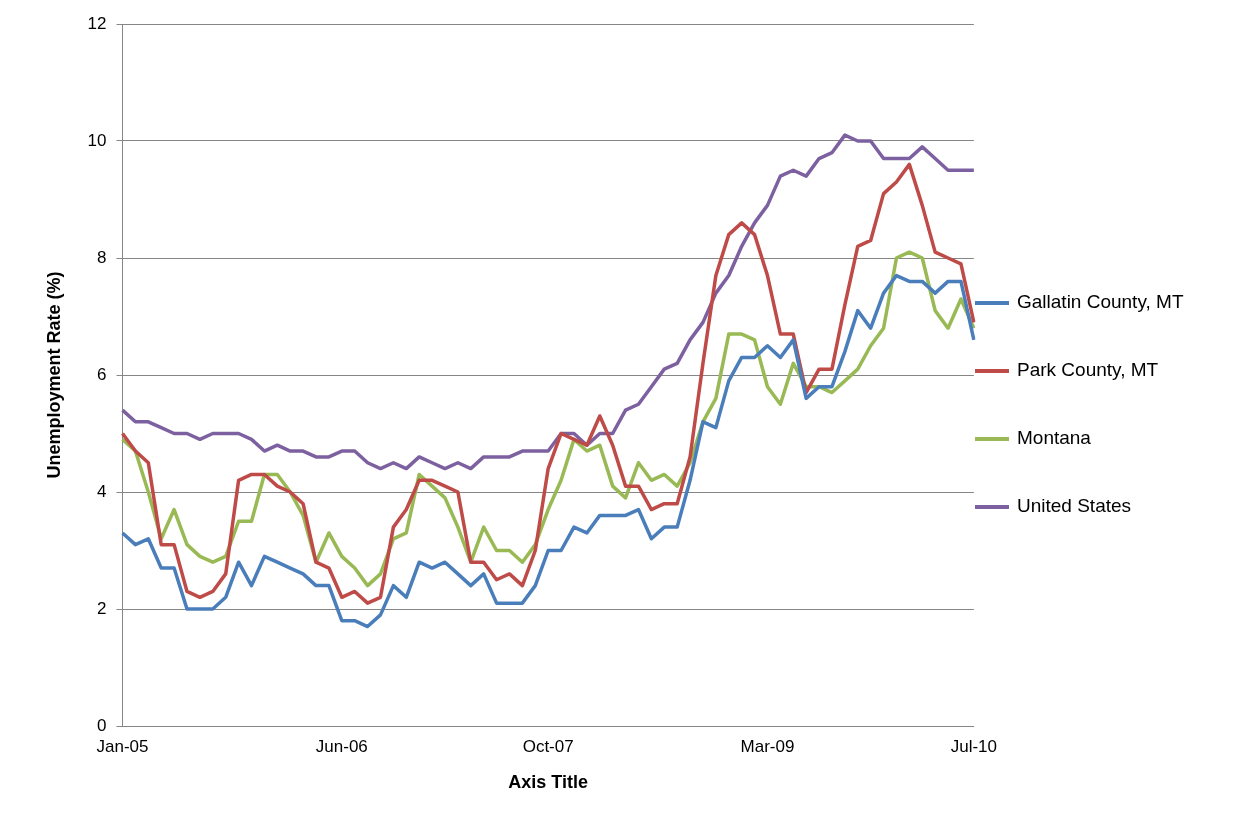  What do you see at coordinates (1088, 370) in the screenshot?
I see `legend-label: Park County, MT` at bounding box center [1088, 370].